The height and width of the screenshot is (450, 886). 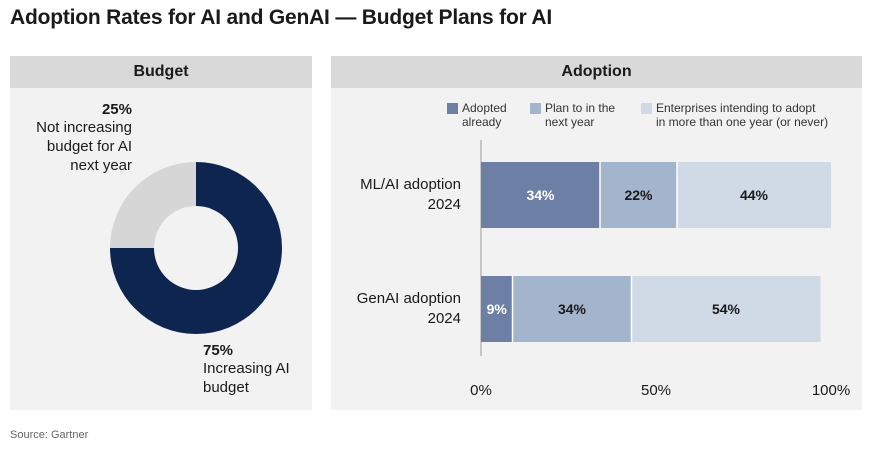 I want to click on donut-slice-increasing, so click(x=196, y=248).